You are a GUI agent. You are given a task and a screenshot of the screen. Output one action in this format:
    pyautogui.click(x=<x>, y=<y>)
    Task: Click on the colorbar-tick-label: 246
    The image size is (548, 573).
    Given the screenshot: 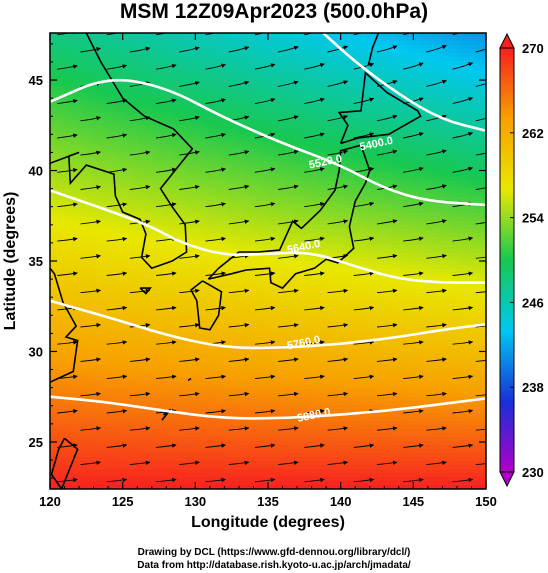 What is the action you would take?
    pyautogui.click(x=533, y=302)
    